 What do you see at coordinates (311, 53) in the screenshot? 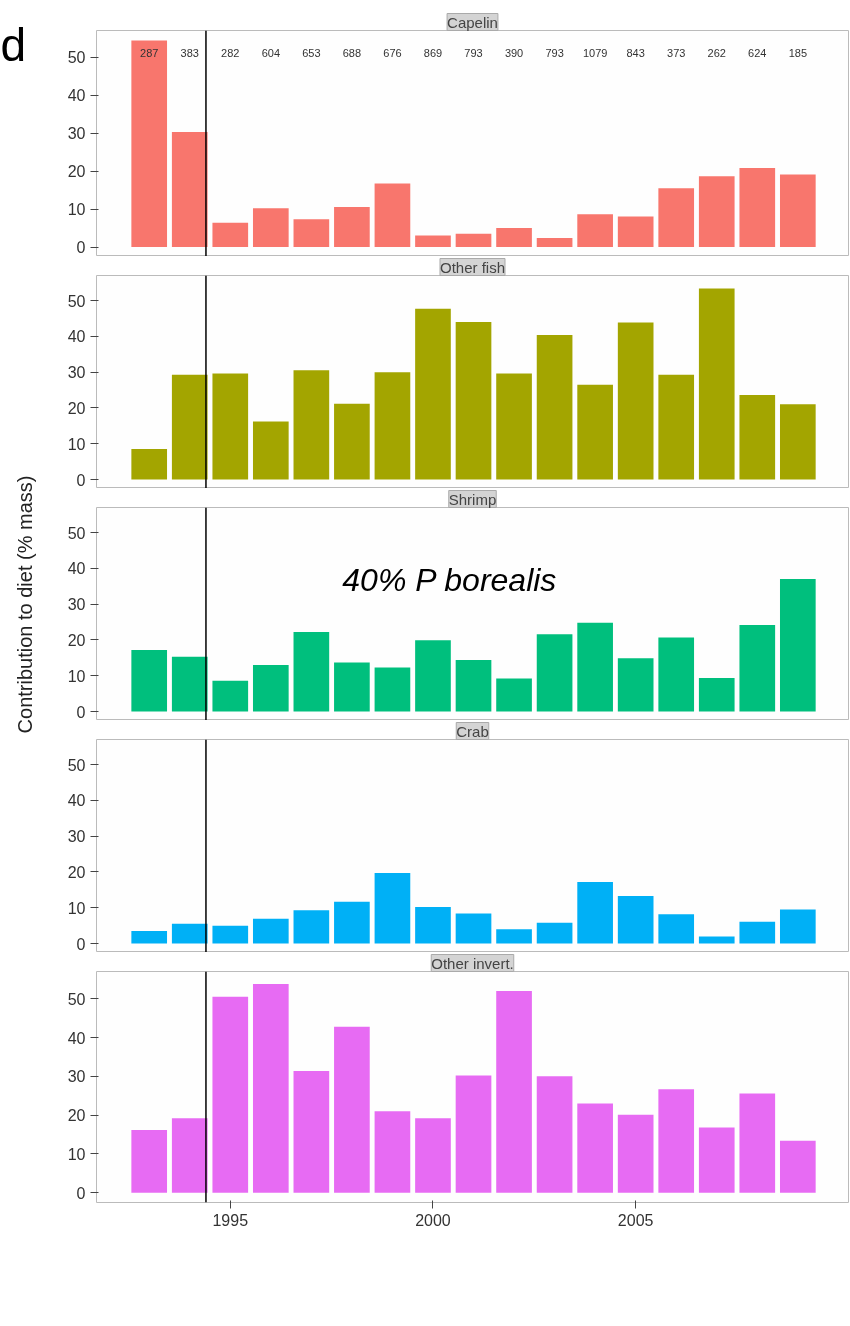
I see `annotation: 653` at bounding box center [311, 53].